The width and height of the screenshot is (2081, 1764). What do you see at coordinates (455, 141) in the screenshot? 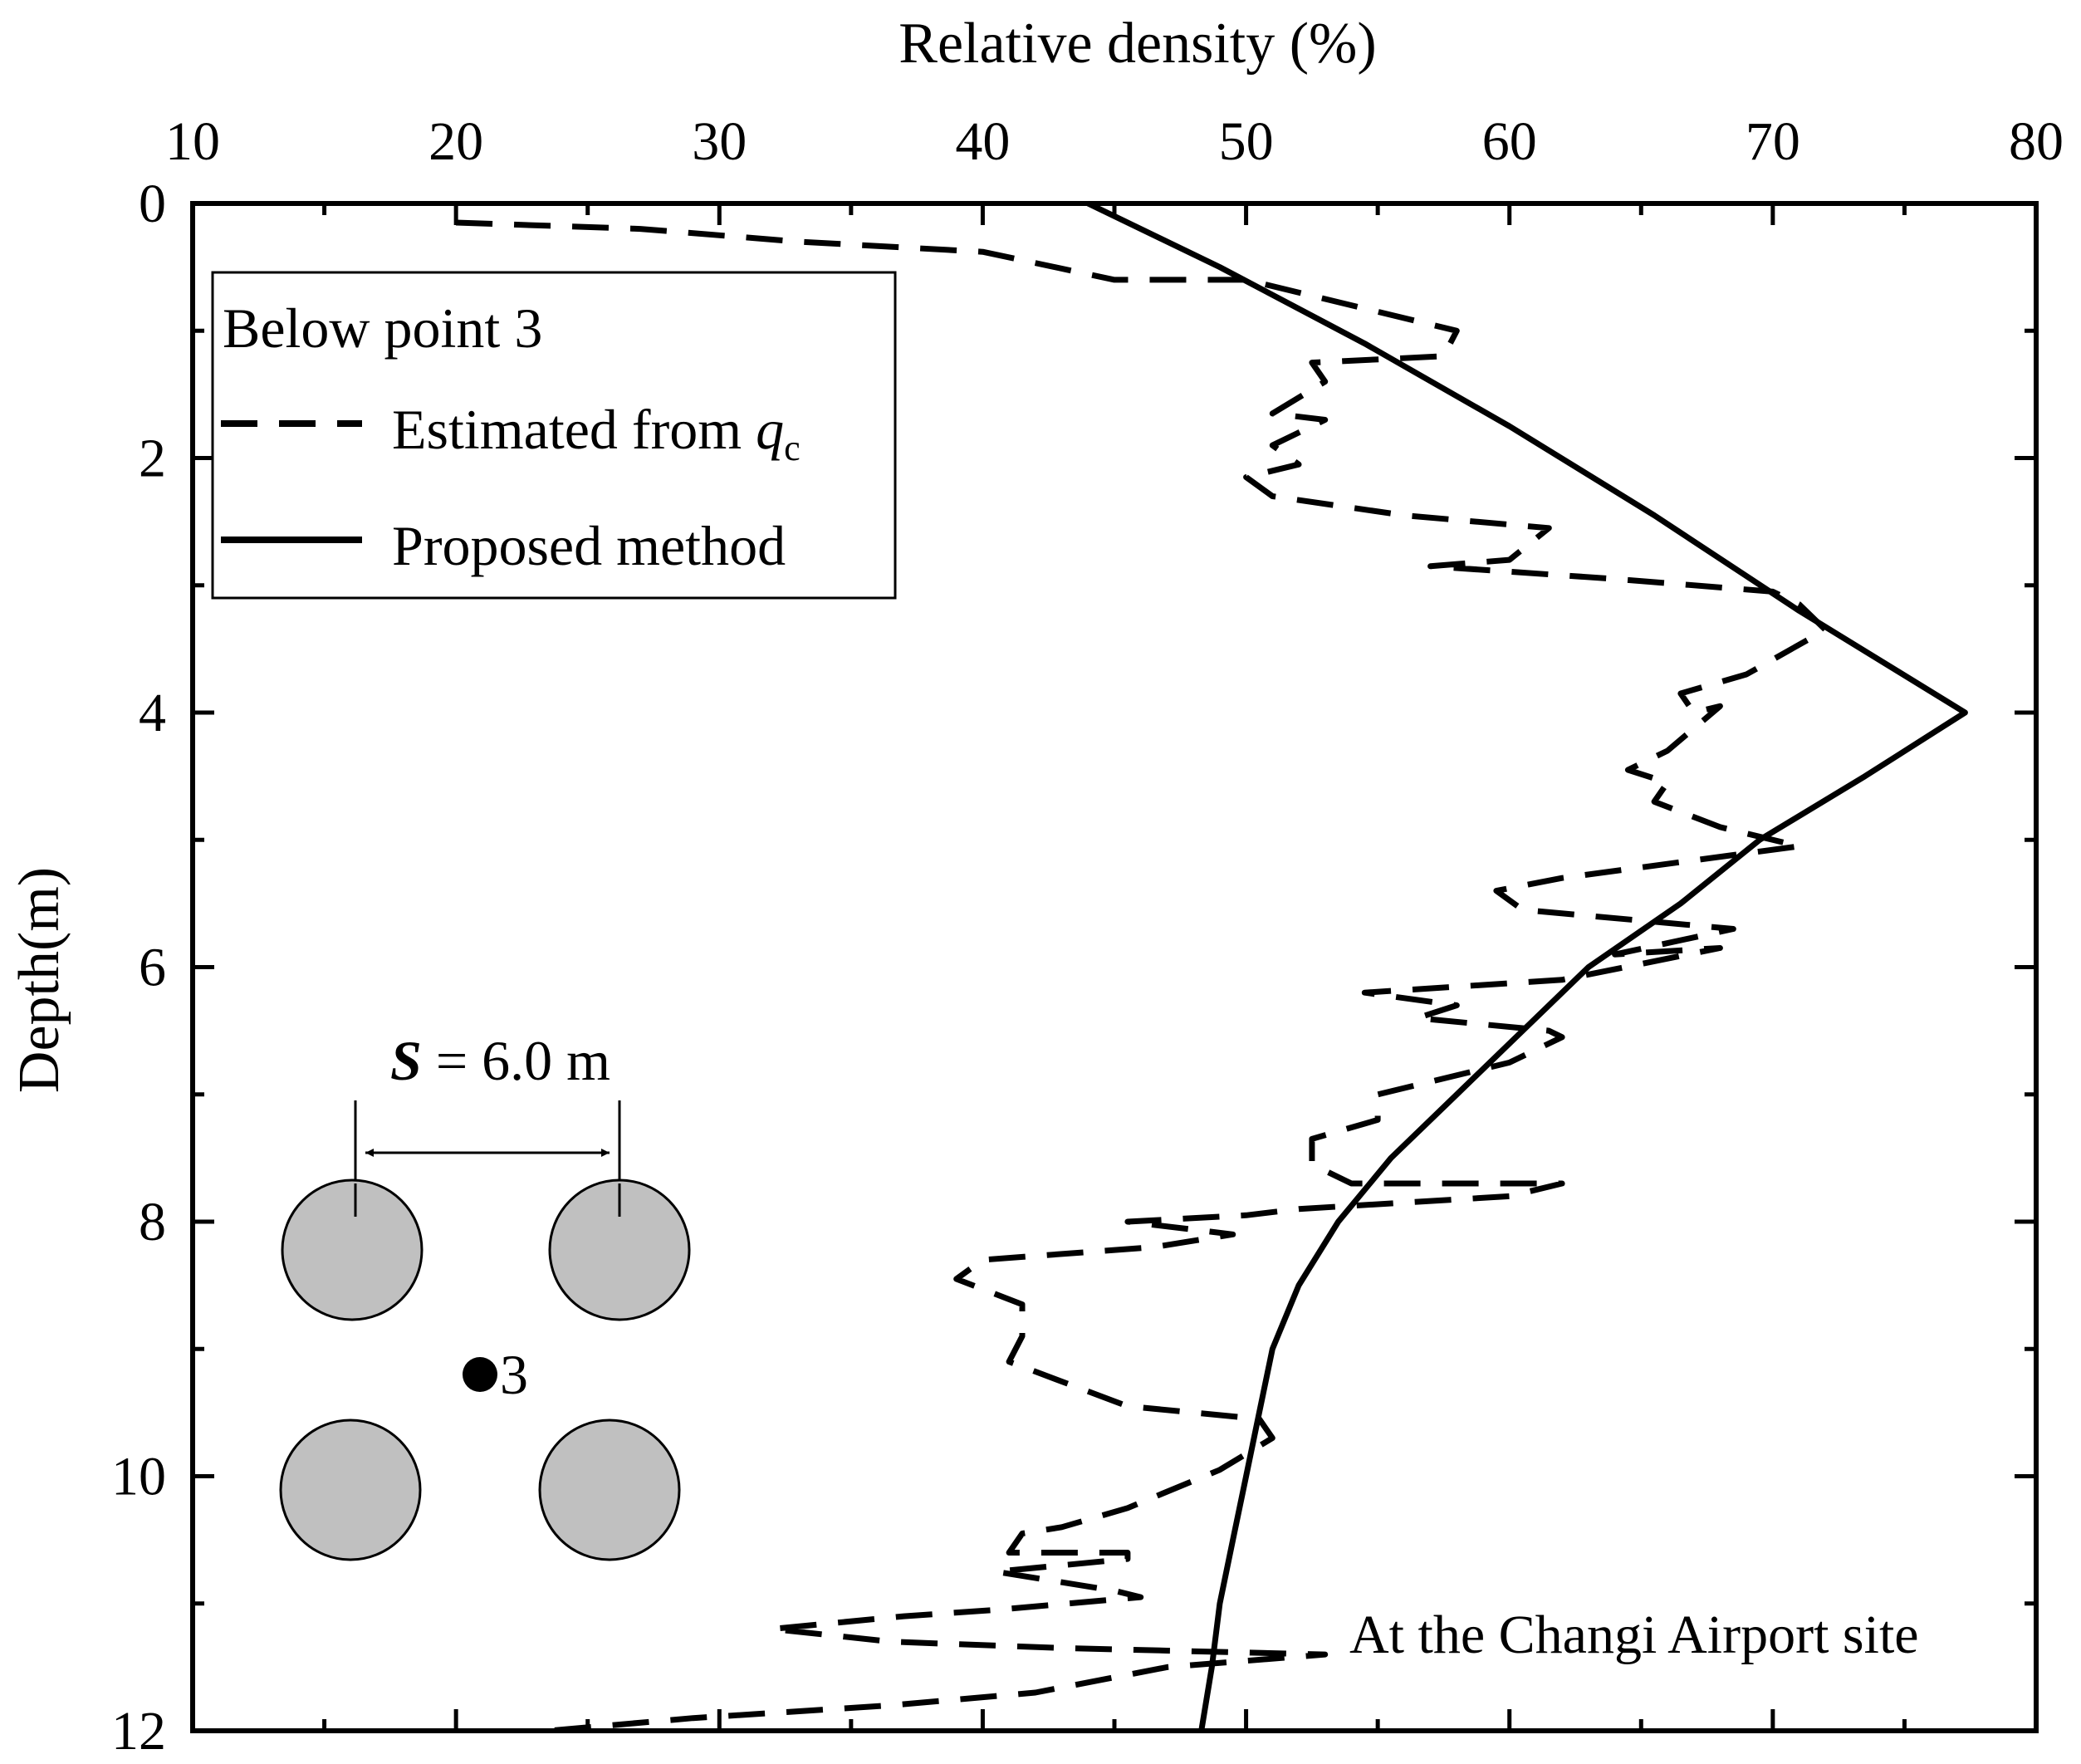
I see `x-tick-label-20: 20` at bounding box center [455, 141].